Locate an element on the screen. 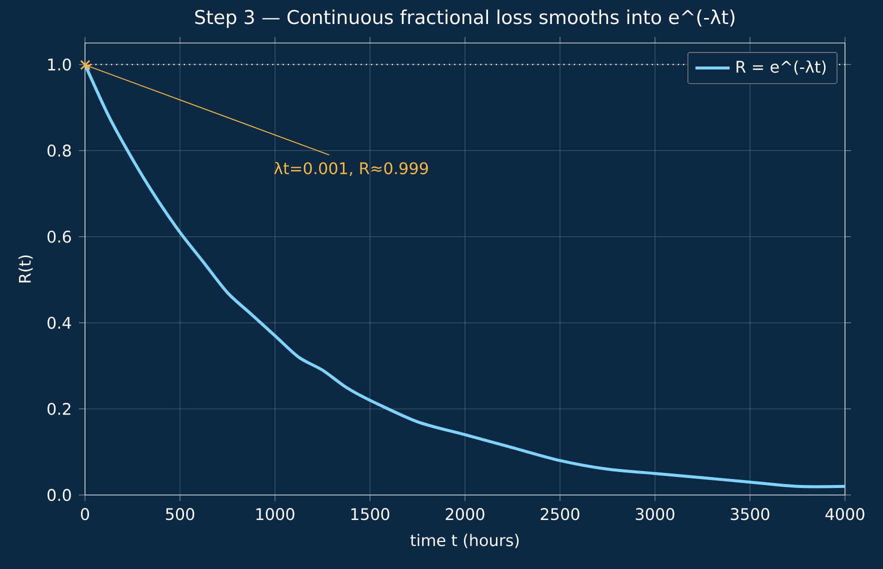 This screenshot has width=883, height=569. annotation: λt=0.001, R≈0.999 is located at coordinates (351, 169).